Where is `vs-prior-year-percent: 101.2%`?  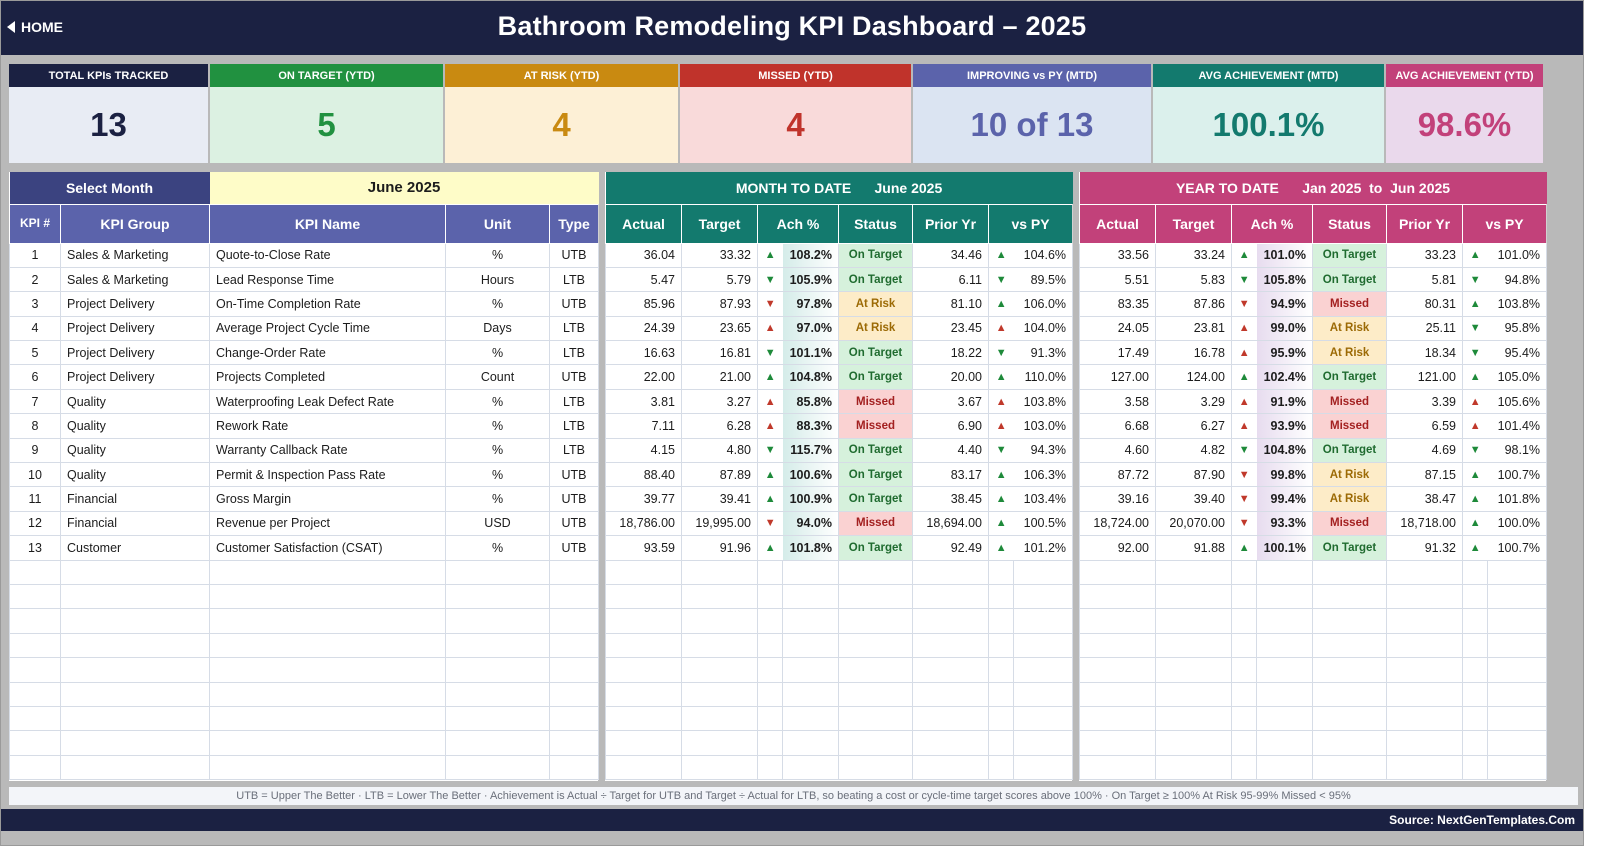 vs-prior-year-percent: 101.2% is located at coordinates (1043, 548).